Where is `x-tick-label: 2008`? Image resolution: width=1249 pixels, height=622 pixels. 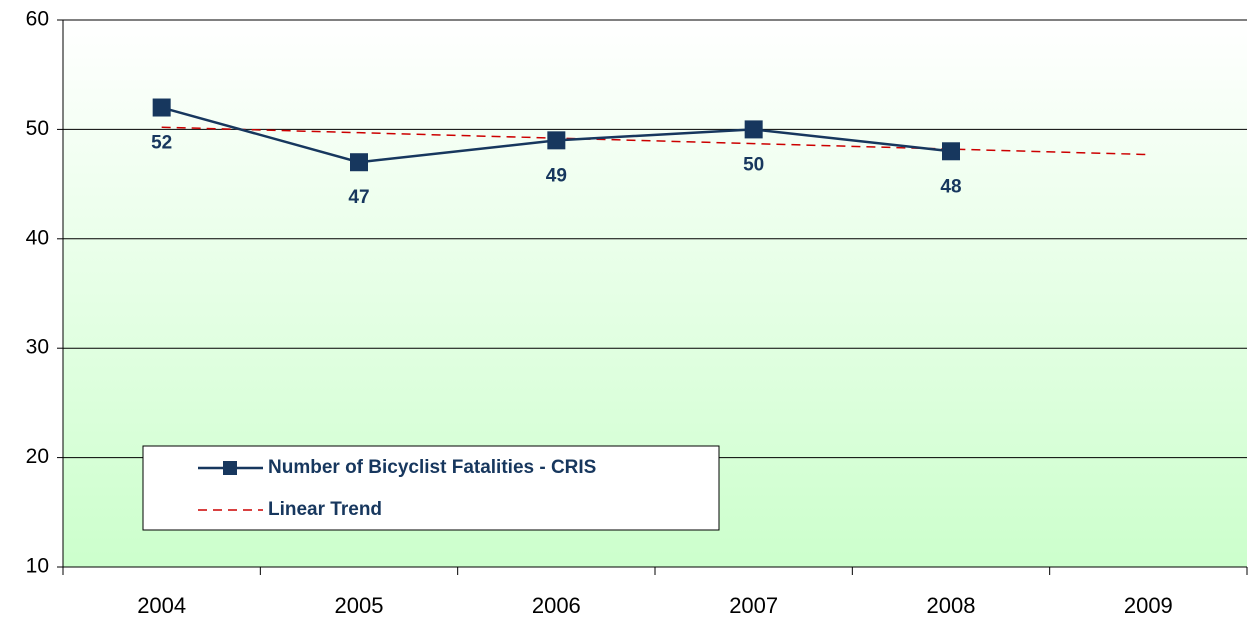 x-tick-label: 2008 is located at coordinates (951, 605).